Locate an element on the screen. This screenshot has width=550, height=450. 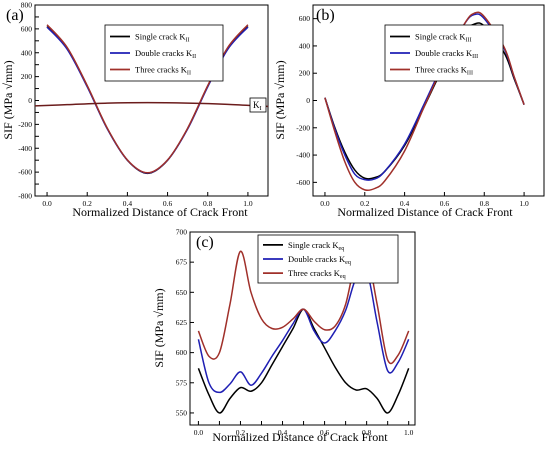
panel-label: (a) is located at coordinates (15, 15).